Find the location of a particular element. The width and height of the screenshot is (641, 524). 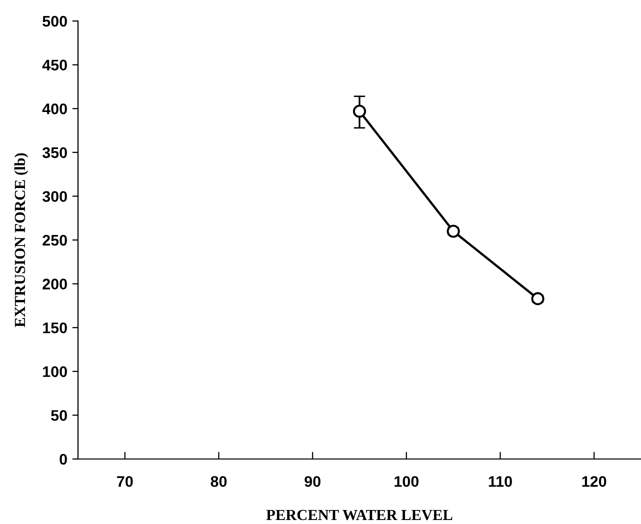

y-tick-label: 150 is located at coordinates (55, 328).